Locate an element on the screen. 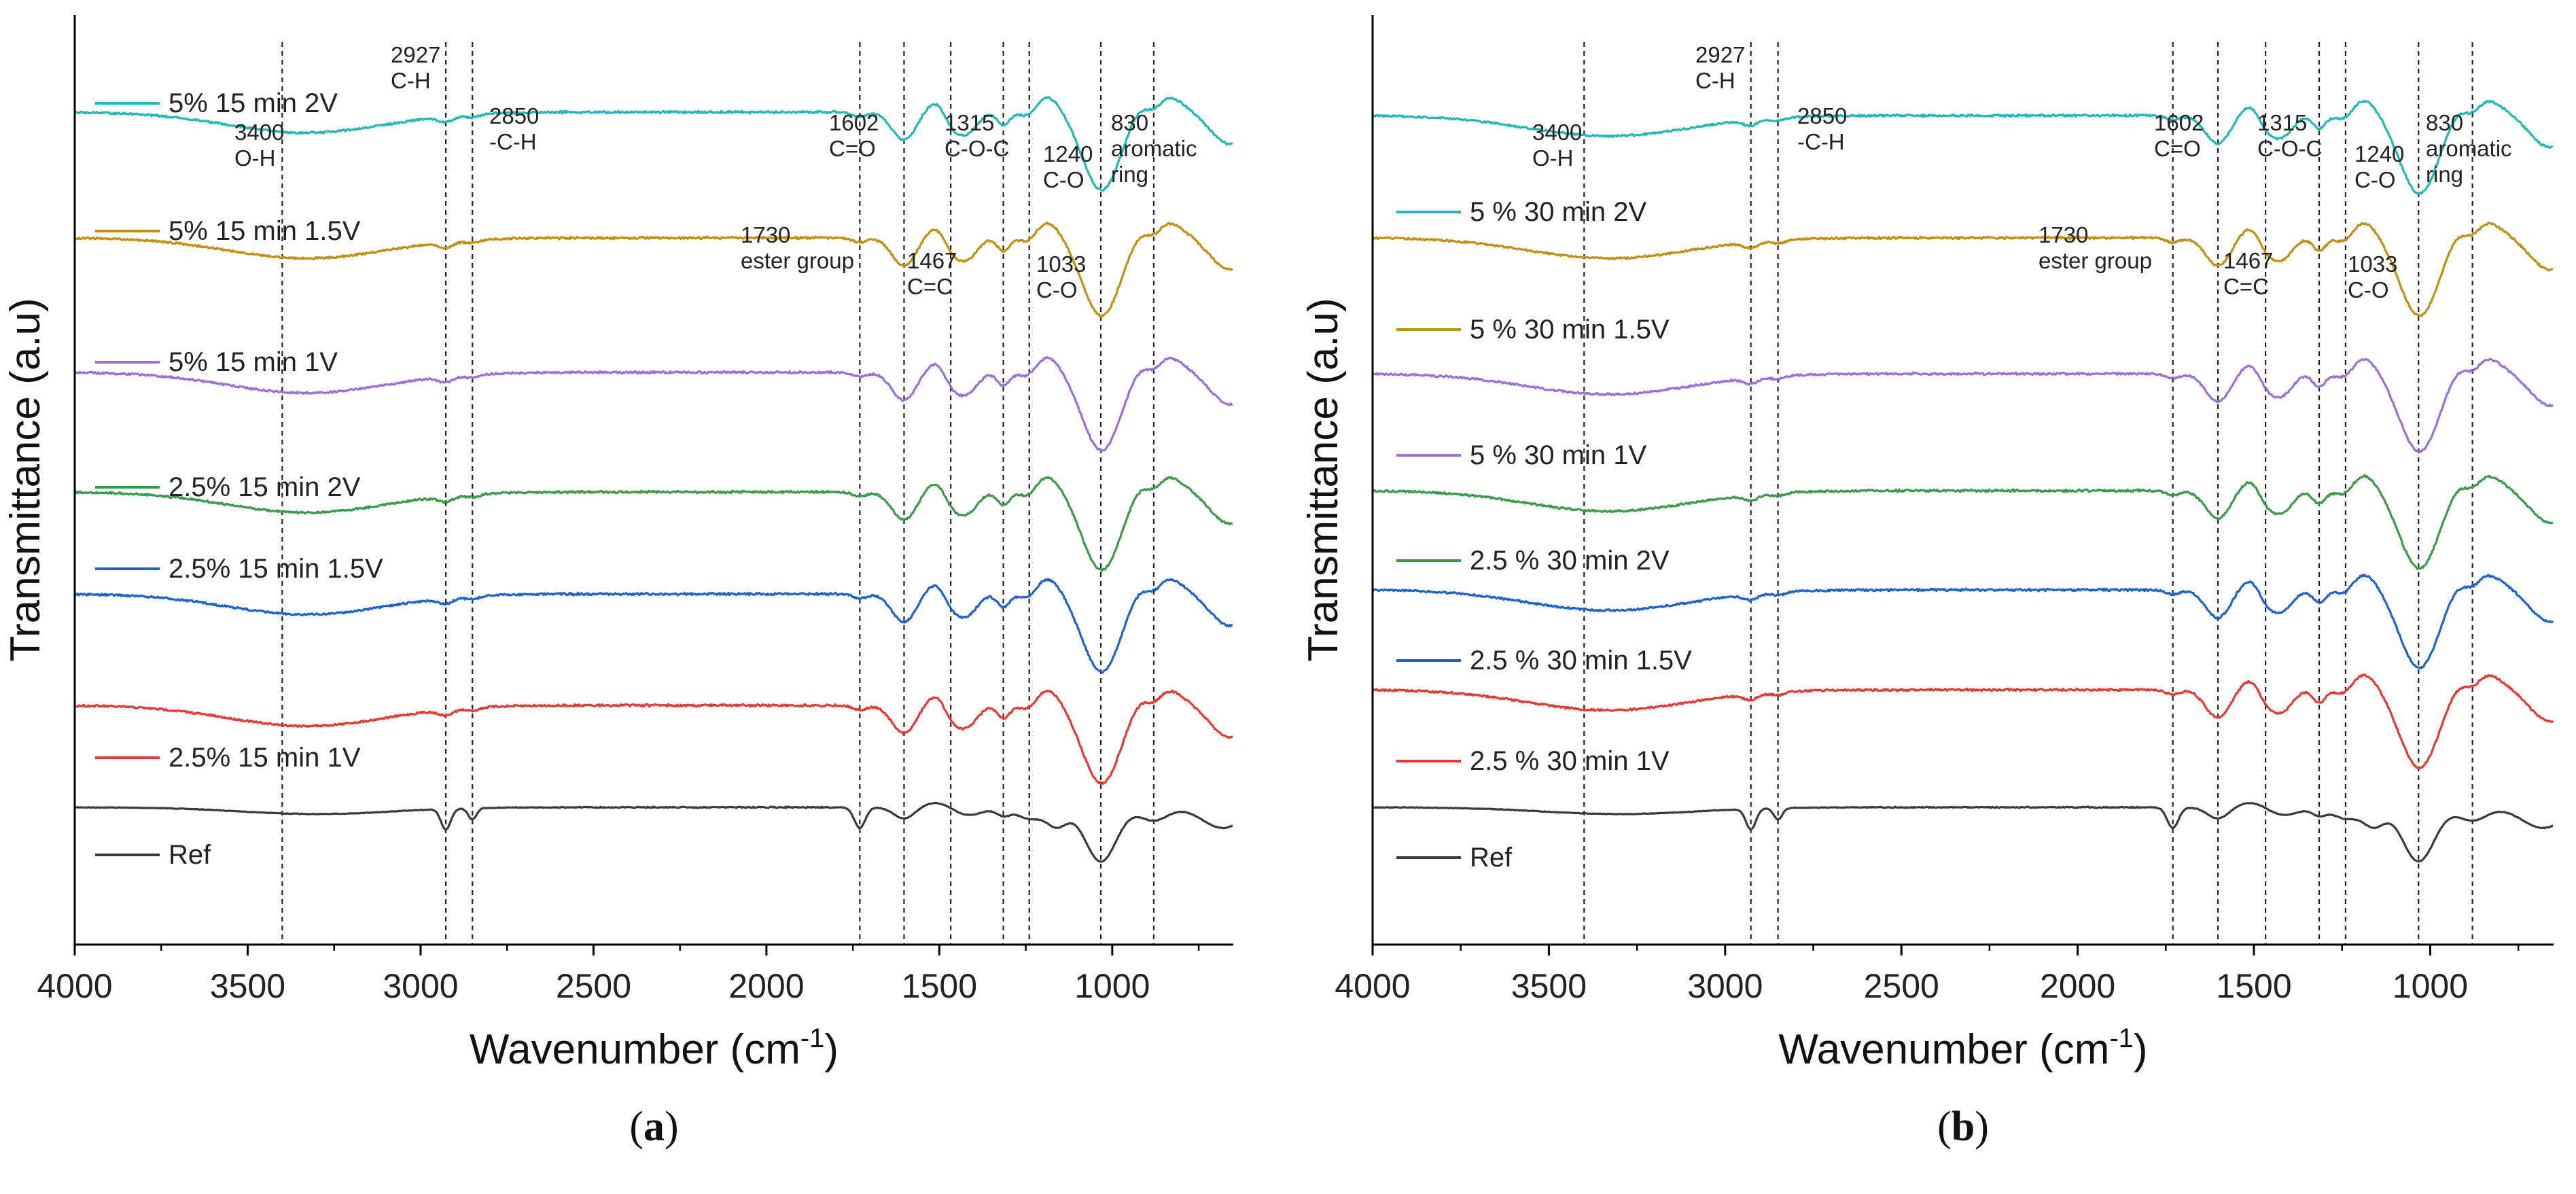 This screenshot has height=1194, width=2576. legend-entry: 5% 15 min 1V is located at coordinates (253, 362).